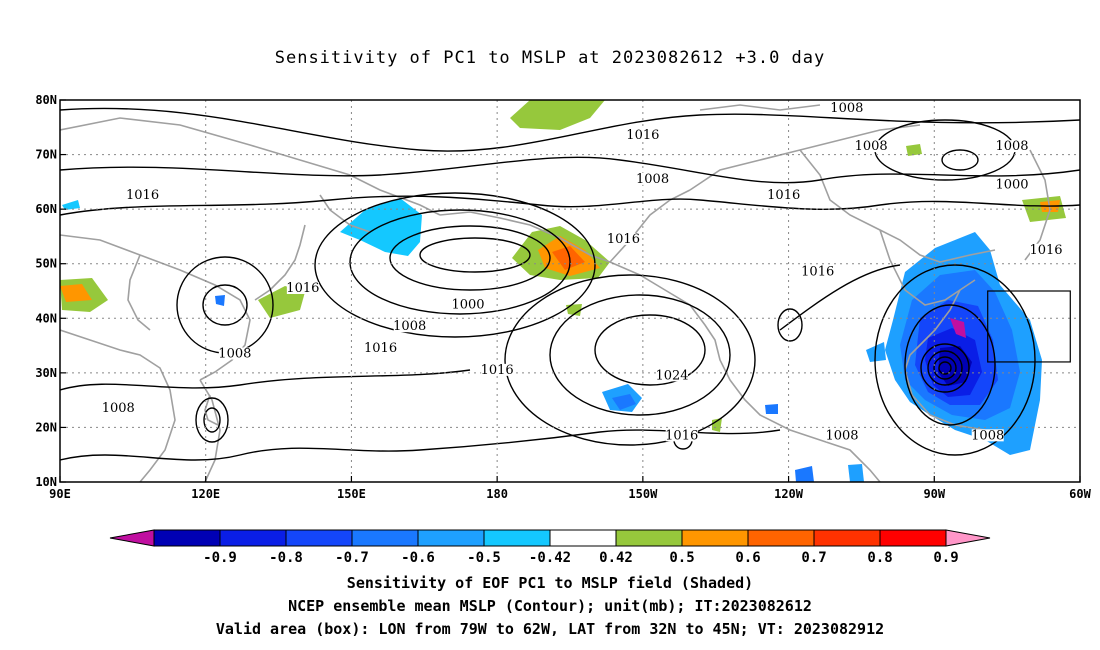 This screenshot has height=650, width=1100. Describe the element at coordinates (46, 373) in the screenshot. I see `y-tick-label: 30N` at that location.